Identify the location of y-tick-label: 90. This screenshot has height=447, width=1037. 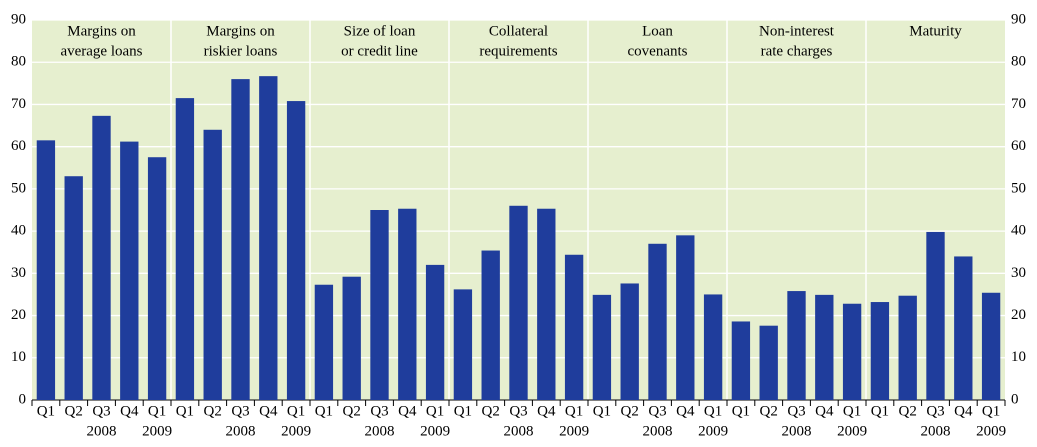
(18, 19).